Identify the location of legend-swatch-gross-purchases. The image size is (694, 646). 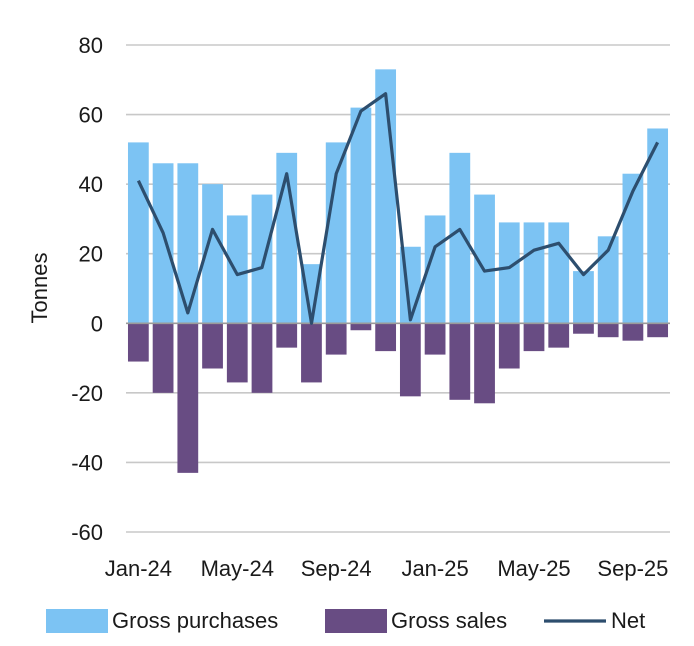
(77, 621).